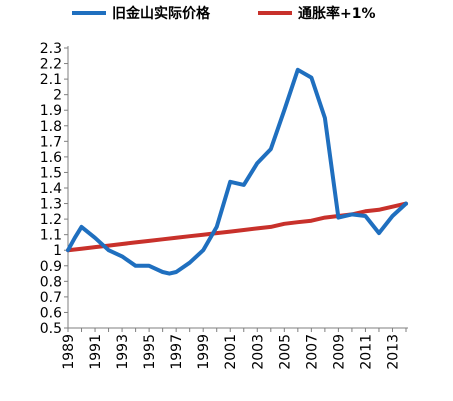 The width and height of the screenshot is (453, 401). I want to click on legend-item-series-2: 通胀率+1%, so click(317, 13).